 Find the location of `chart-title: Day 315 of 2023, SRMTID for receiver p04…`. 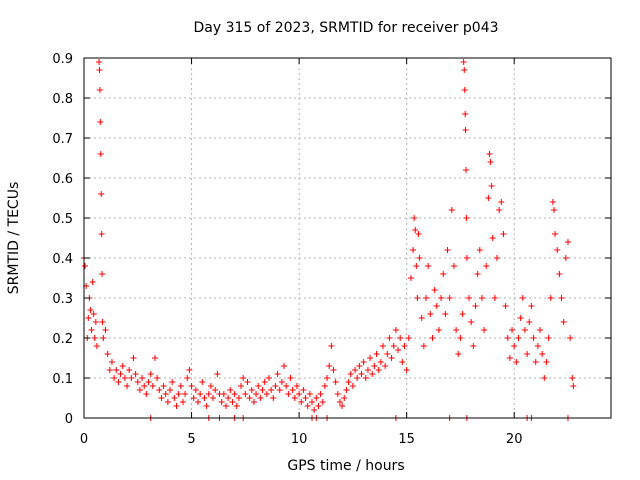

chart-title: Day 315 of 2023, SRMTID for receiver p04… is located at coordinates (345, 28).